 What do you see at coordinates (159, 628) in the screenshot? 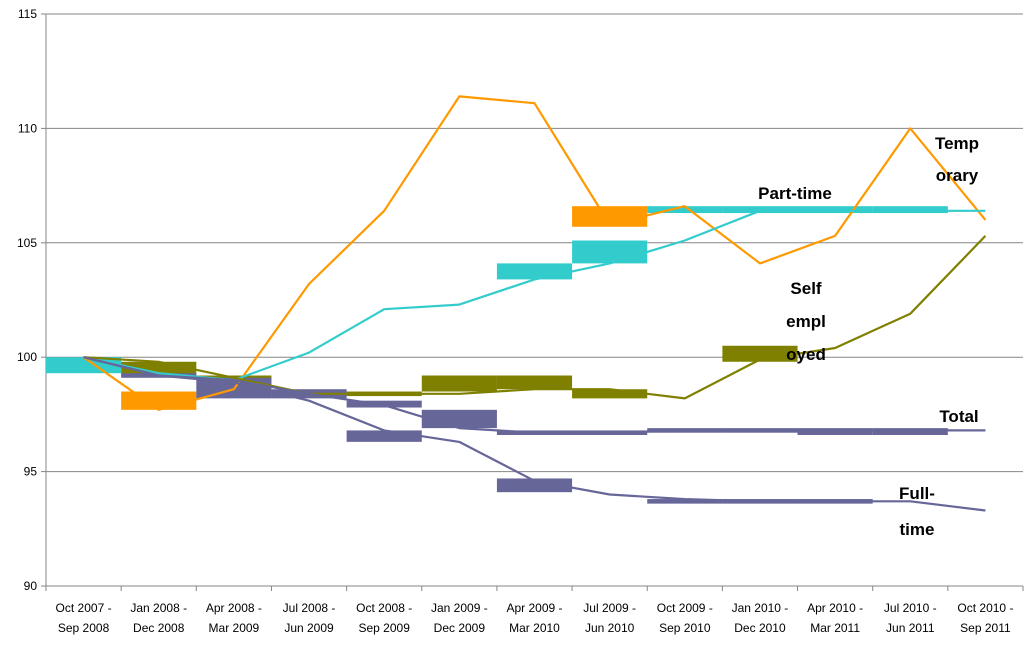
I see `x-tick-label: Dec 2008` at bounding box center [159, 628].